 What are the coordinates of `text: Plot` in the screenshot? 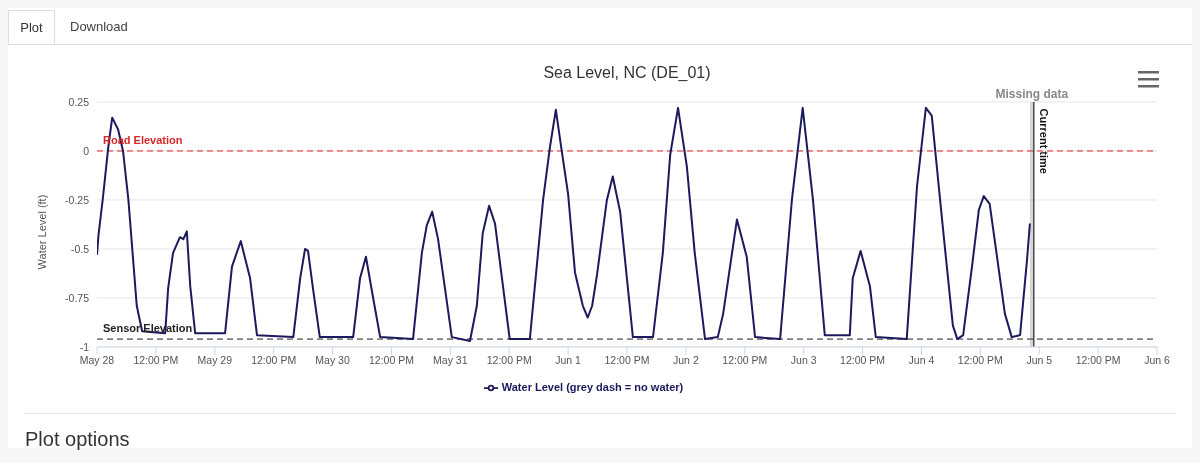 It's located at (31, 27).